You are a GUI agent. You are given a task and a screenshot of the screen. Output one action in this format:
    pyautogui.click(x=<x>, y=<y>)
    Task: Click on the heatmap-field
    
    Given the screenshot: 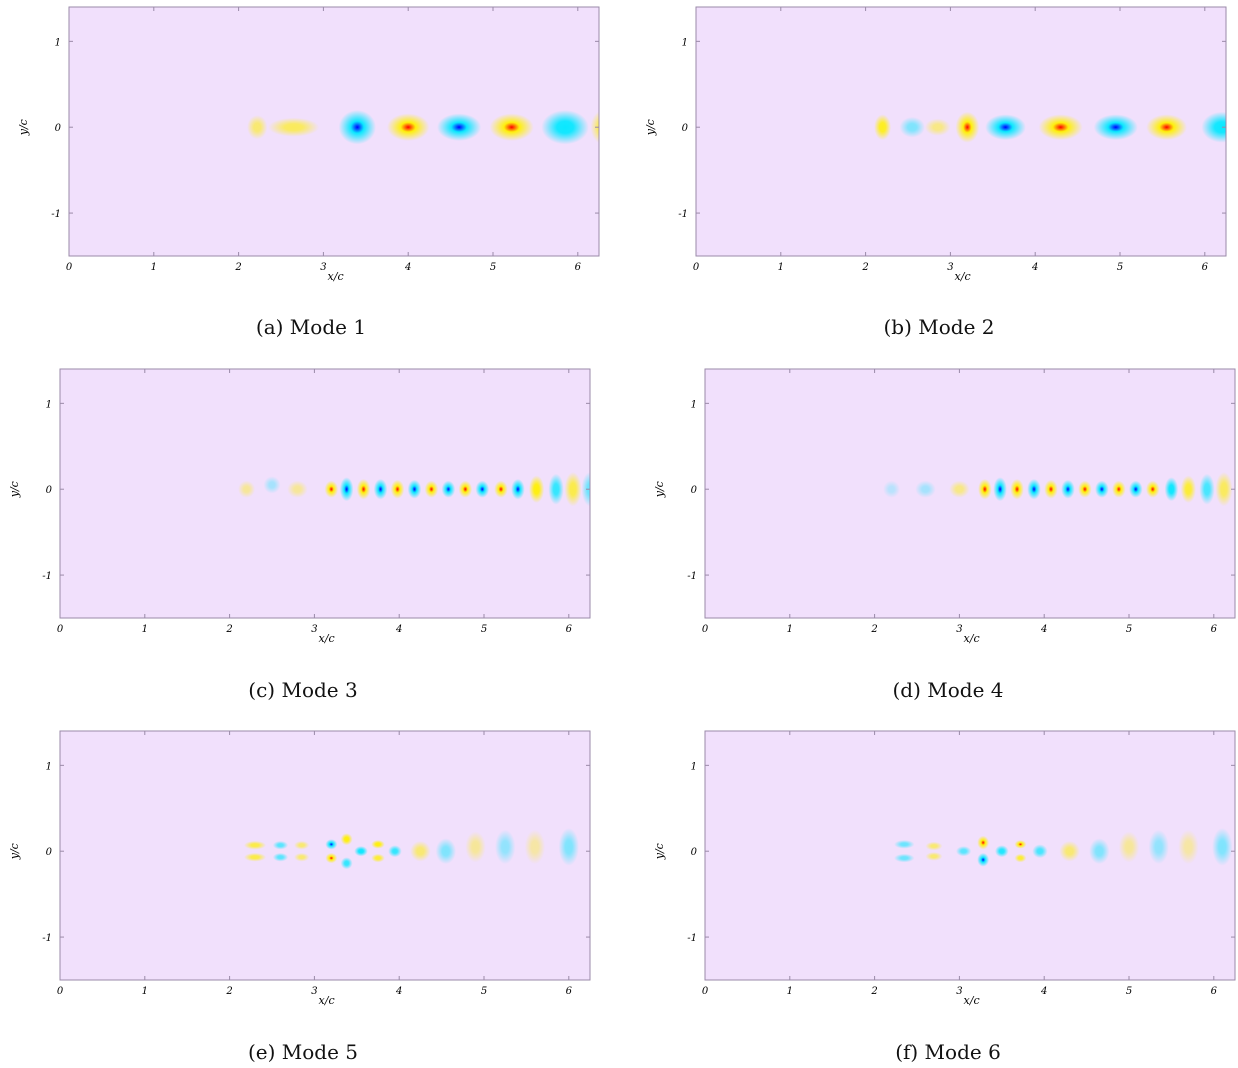 What is the action you would take?
    pyautogui.click(x=1058, y=489)
    